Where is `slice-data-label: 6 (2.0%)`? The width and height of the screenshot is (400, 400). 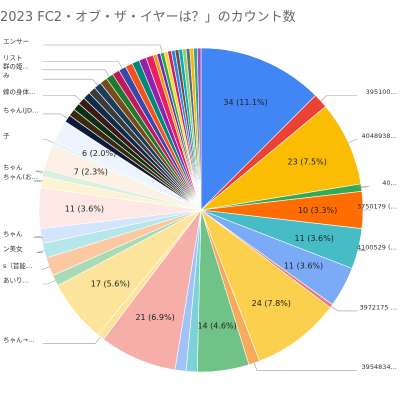
slice-data-label: 6 (2.0%) is located at coordinates (99, 153).